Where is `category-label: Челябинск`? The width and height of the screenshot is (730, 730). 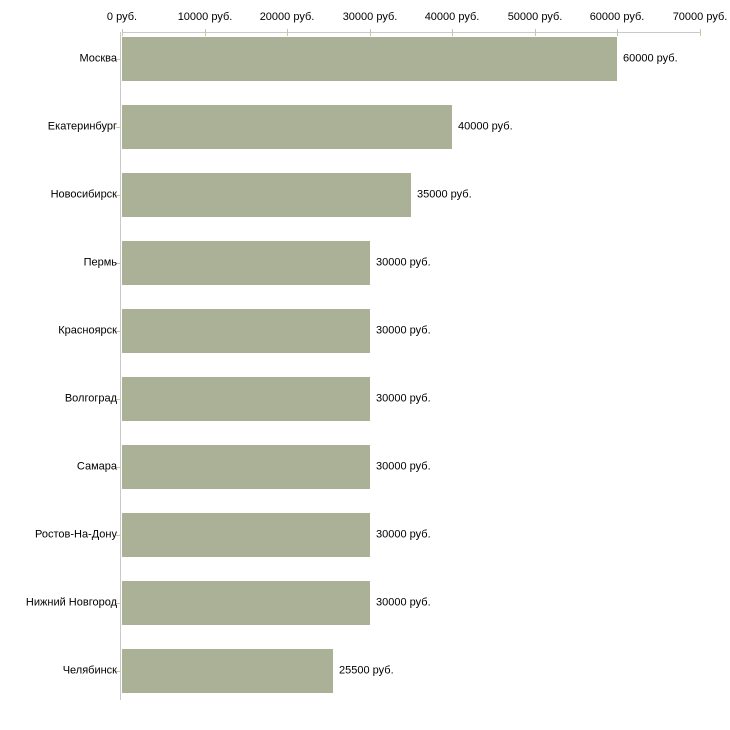
category-label: Челябинск is located at coordinates (89, 670).